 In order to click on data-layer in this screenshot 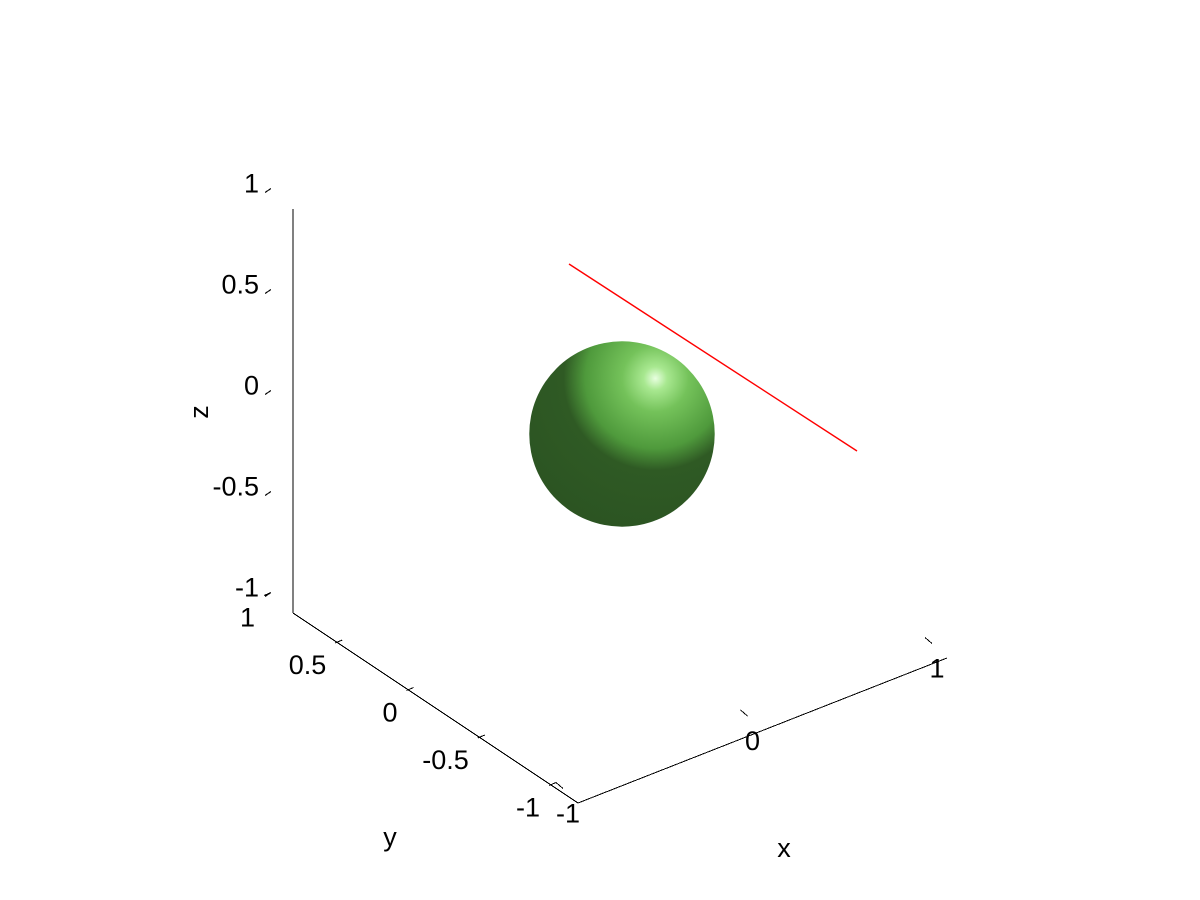, I will do `click(693, 395)`.